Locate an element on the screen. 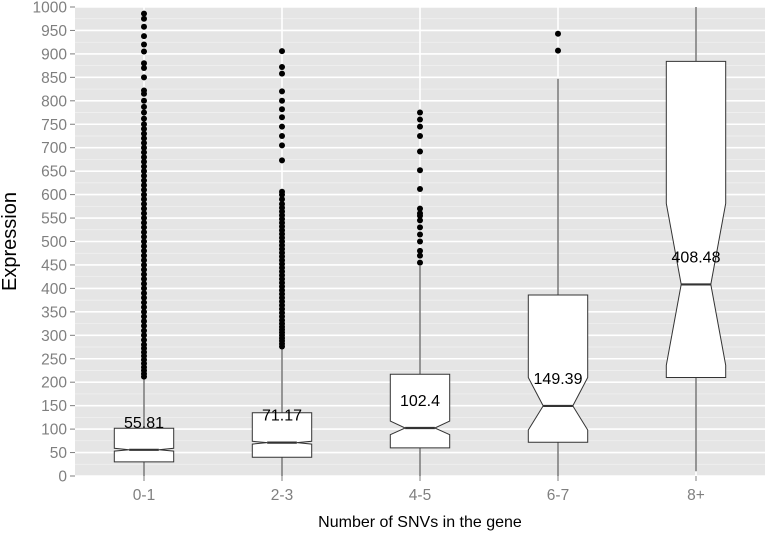  x-axis-title: Number of SNVs in the gene is located at coordinates (420, 522).